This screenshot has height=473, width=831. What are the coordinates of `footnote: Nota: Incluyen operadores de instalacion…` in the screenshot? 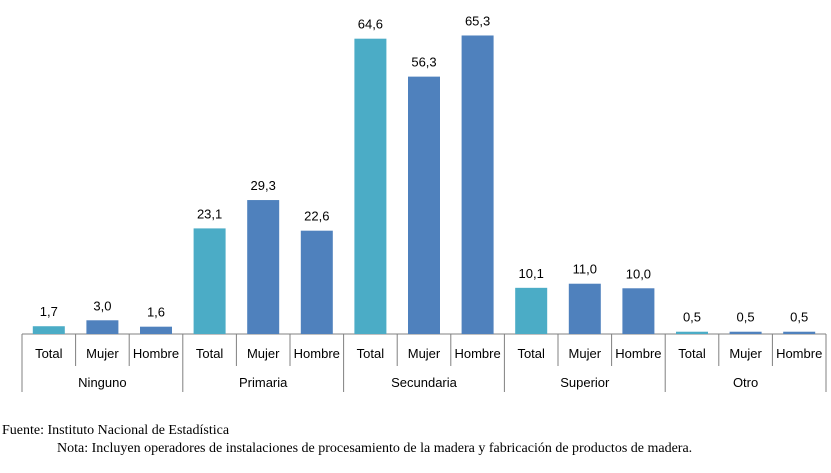 It's located at (375, 448).